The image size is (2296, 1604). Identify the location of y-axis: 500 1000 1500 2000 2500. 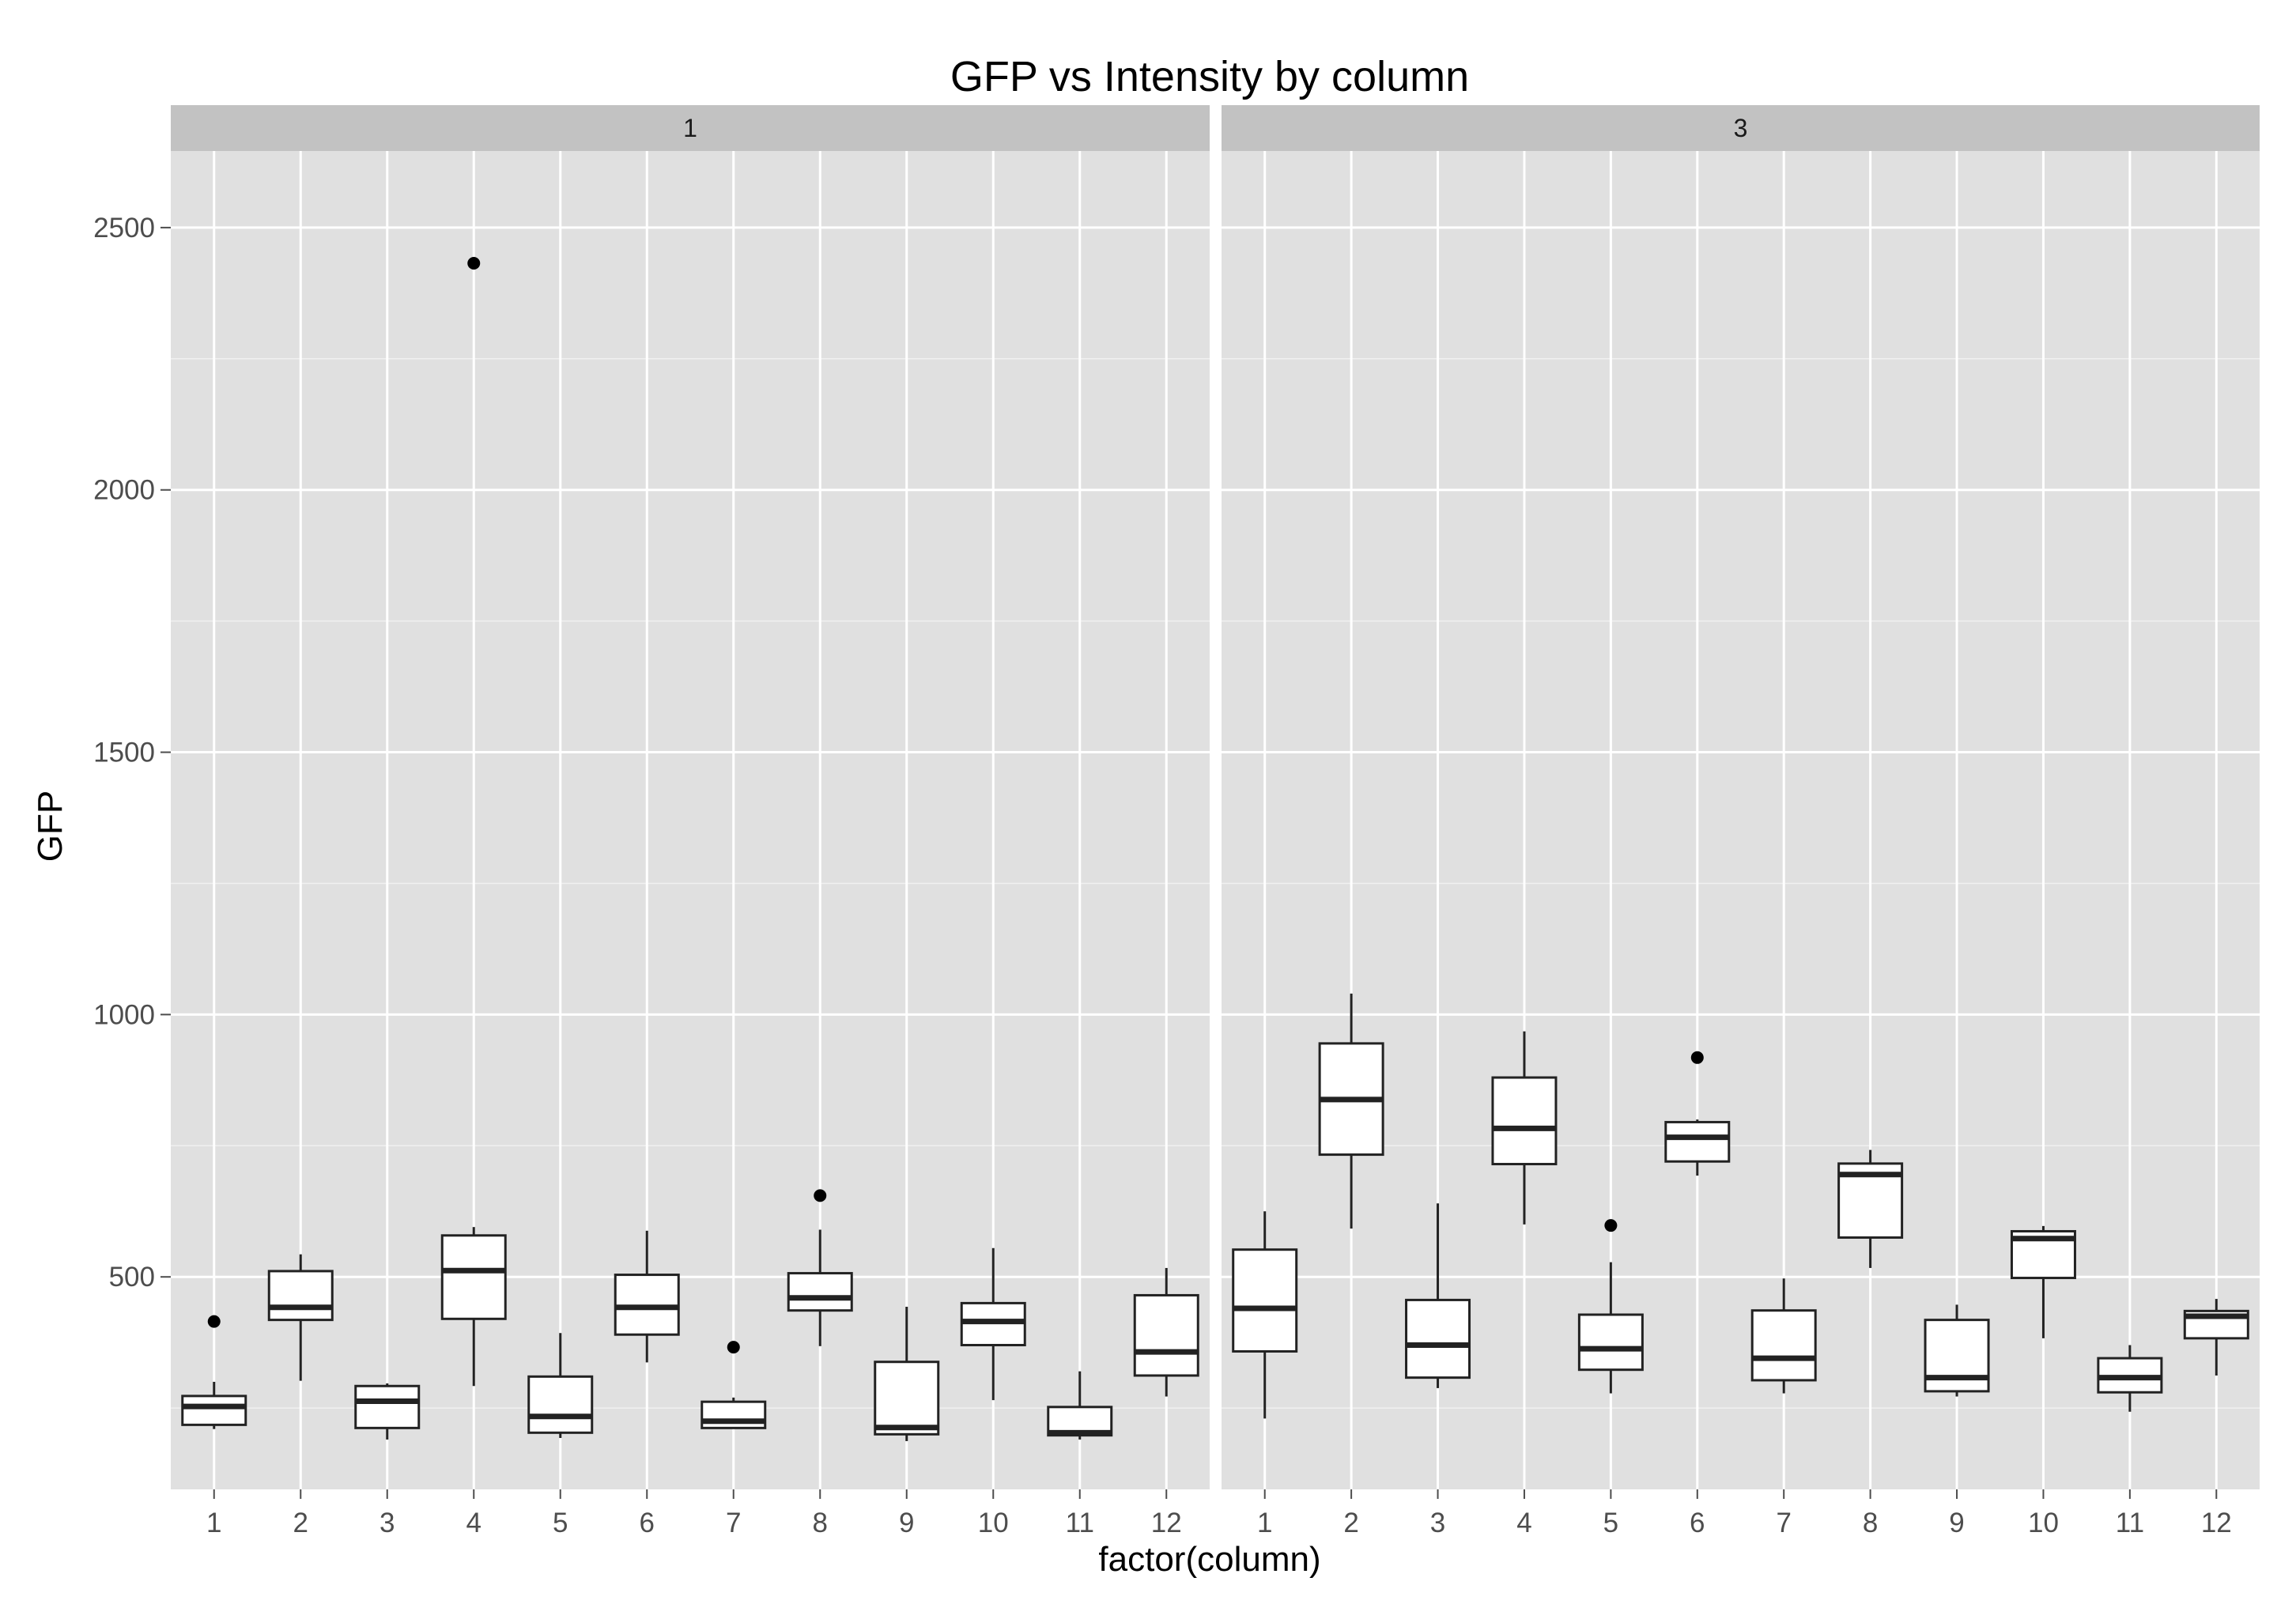
(132, 753).